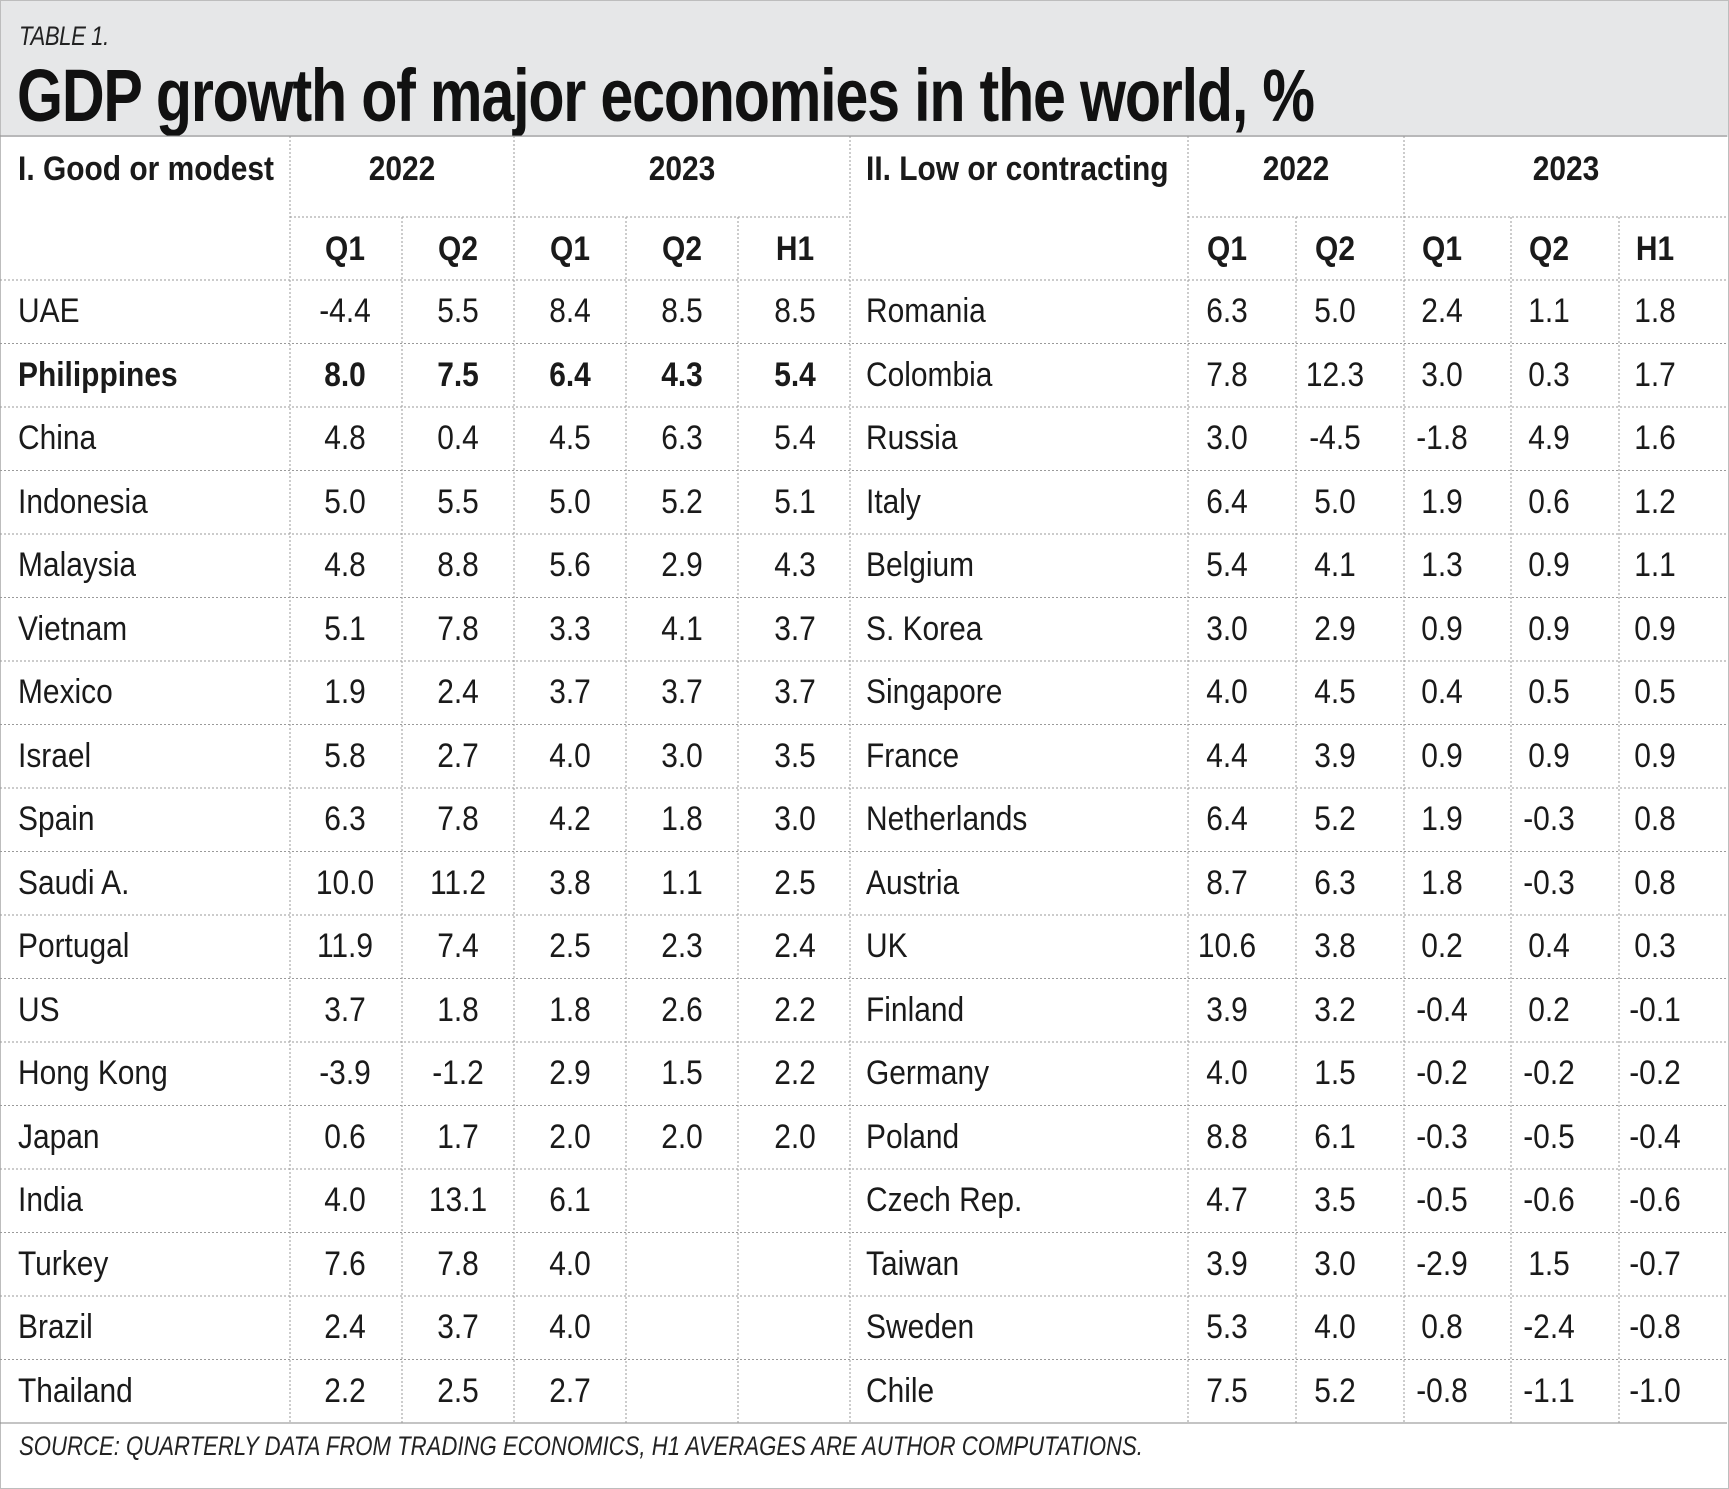  I want to click on data-cell: 4.3, so click(795, 565).